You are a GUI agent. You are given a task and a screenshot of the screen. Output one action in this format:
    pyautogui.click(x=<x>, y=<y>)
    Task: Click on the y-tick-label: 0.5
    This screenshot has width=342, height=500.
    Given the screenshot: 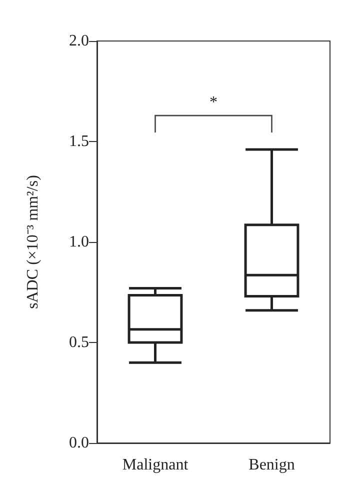 What is the action you would take?
    pyautogui.click(x=79, y=342)
    